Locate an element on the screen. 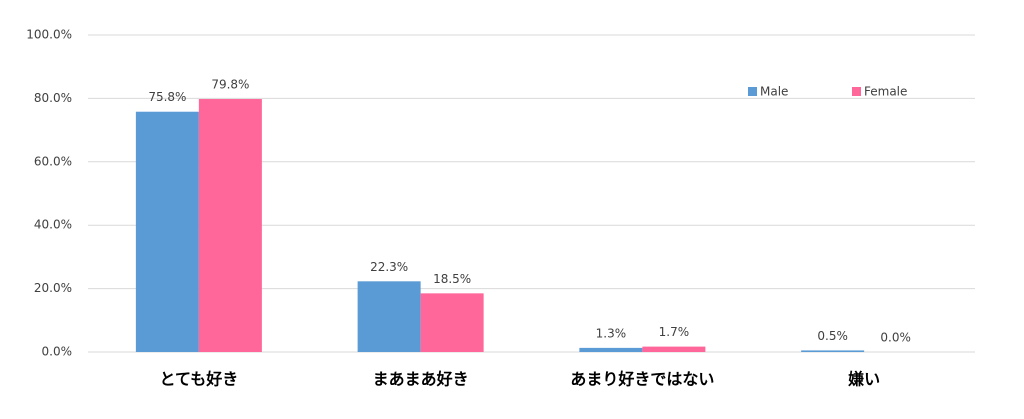  y-tick-label: 80.0% is located at coordinates (53, 98).